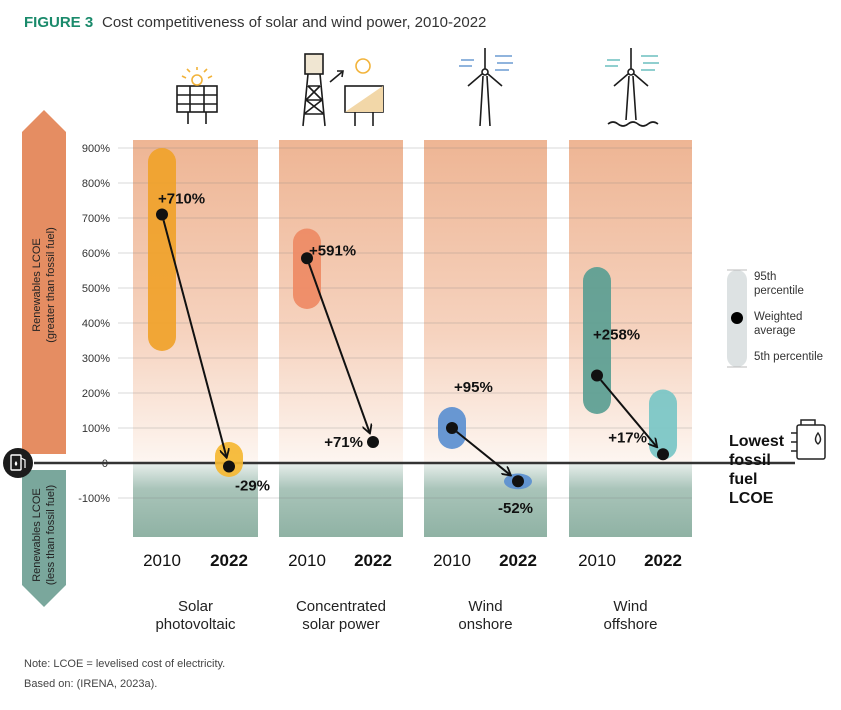 The width and height of the screenshot is (841, 710). Describe the element at coordinates (737, 318) in the screenshot. I see `legend-dot` at that location.